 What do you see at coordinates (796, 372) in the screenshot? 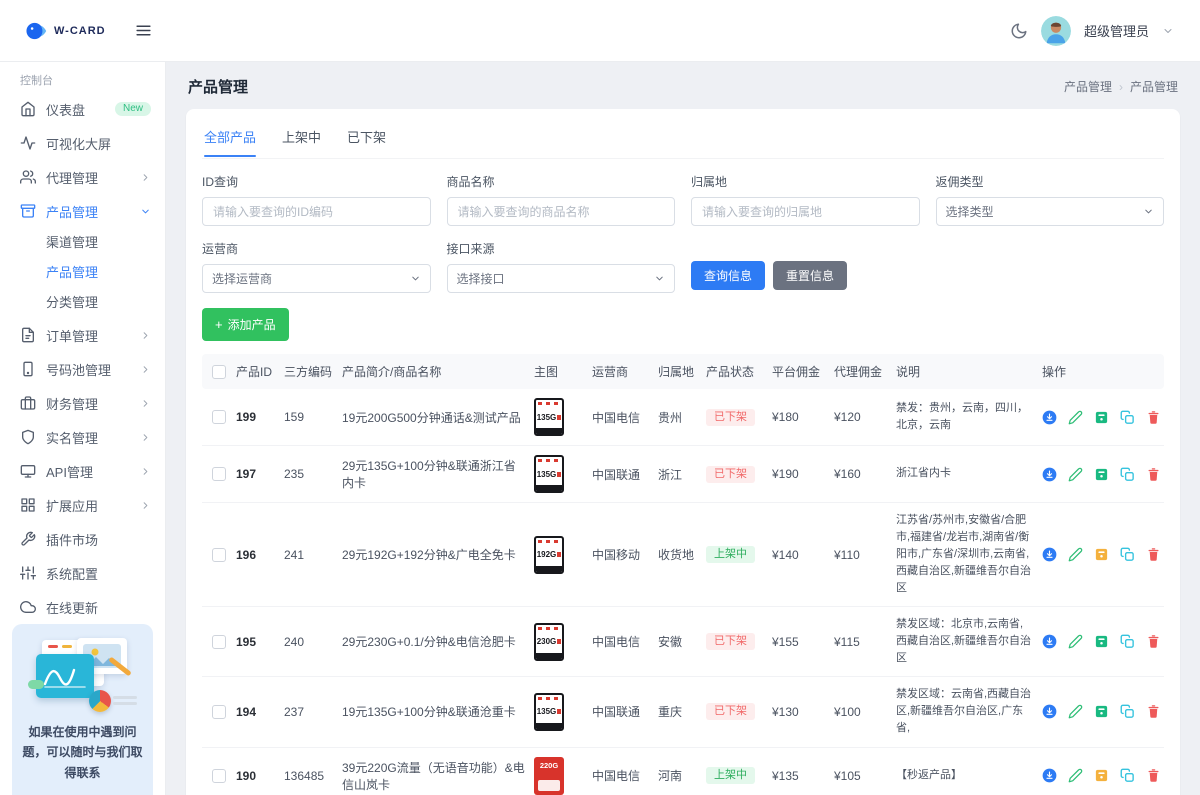
I see `column-header: 平台佣金` at bounding box center [796, 372].